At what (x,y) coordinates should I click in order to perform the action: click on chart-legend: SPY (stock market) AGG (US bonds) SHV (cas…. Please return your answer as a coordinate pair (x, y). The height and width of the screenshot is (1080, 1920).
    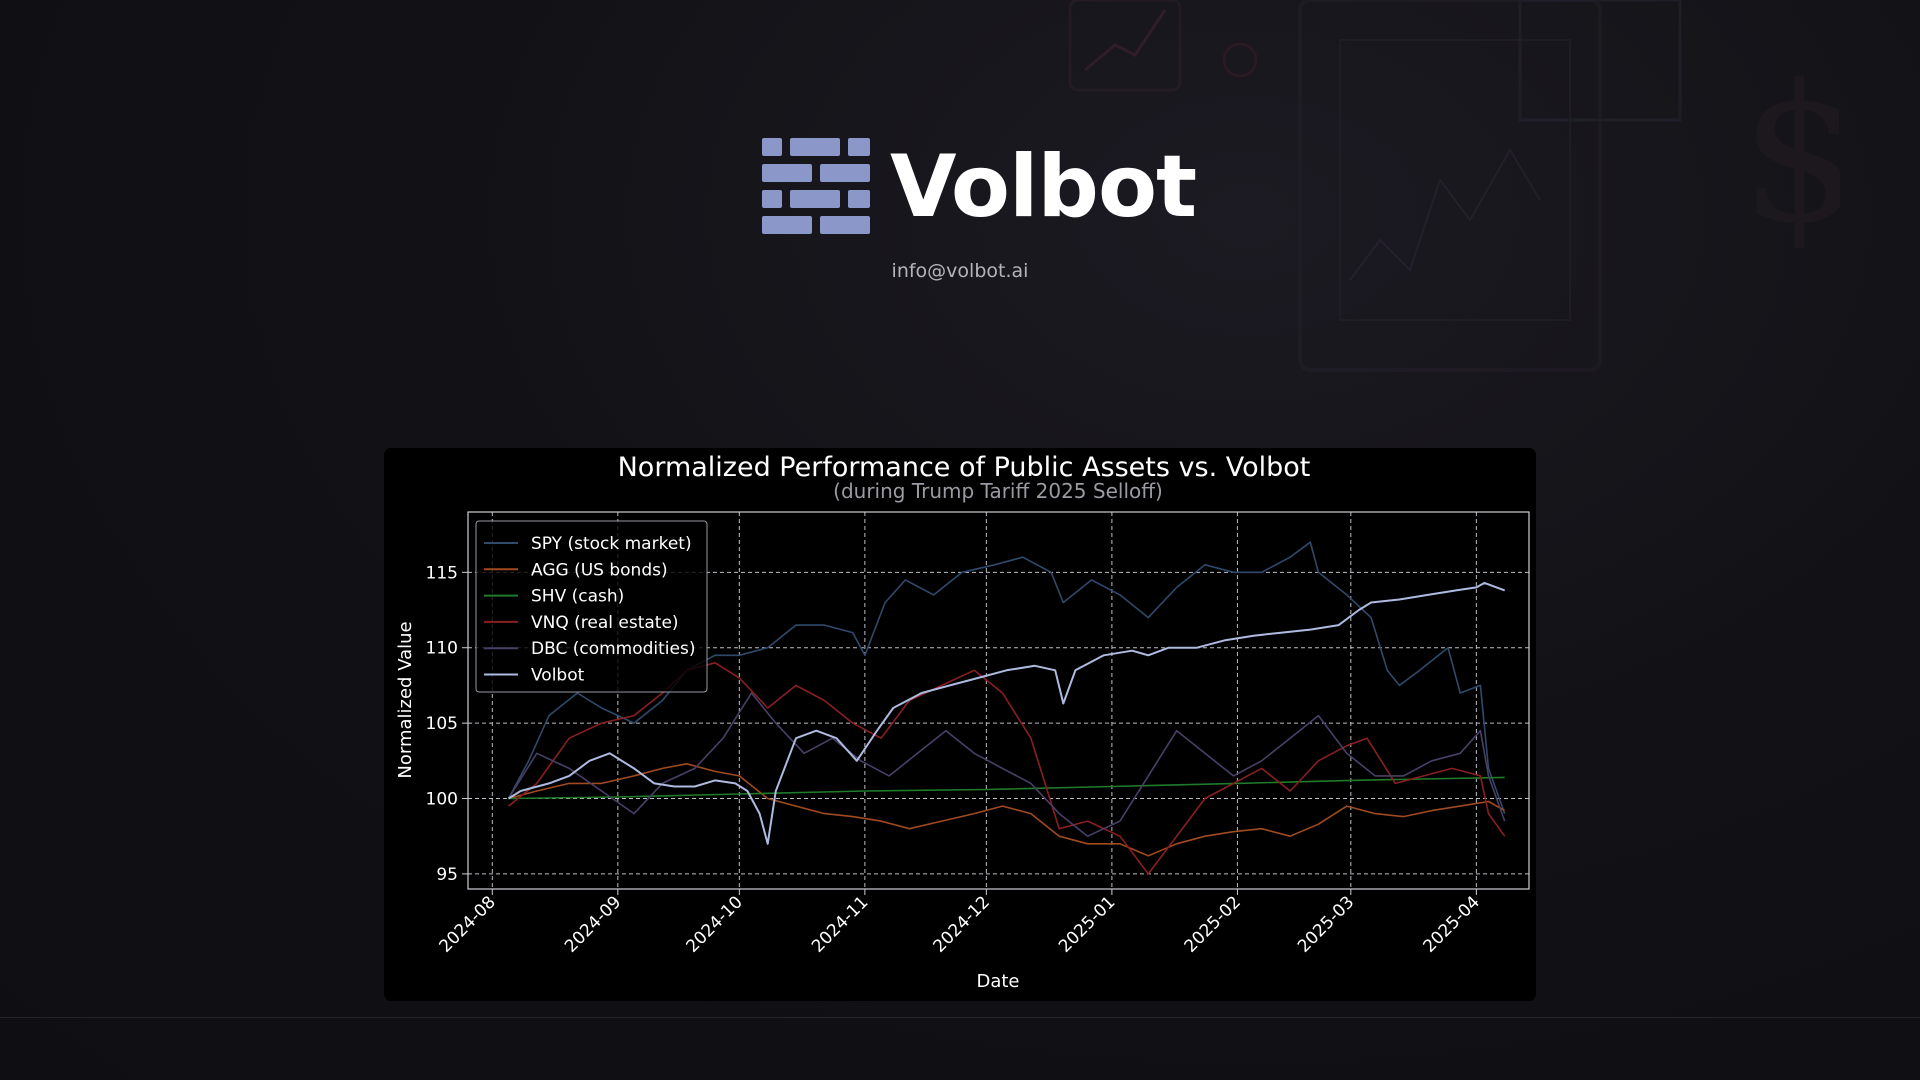
    Looking at the image, I should click on (591, 606).